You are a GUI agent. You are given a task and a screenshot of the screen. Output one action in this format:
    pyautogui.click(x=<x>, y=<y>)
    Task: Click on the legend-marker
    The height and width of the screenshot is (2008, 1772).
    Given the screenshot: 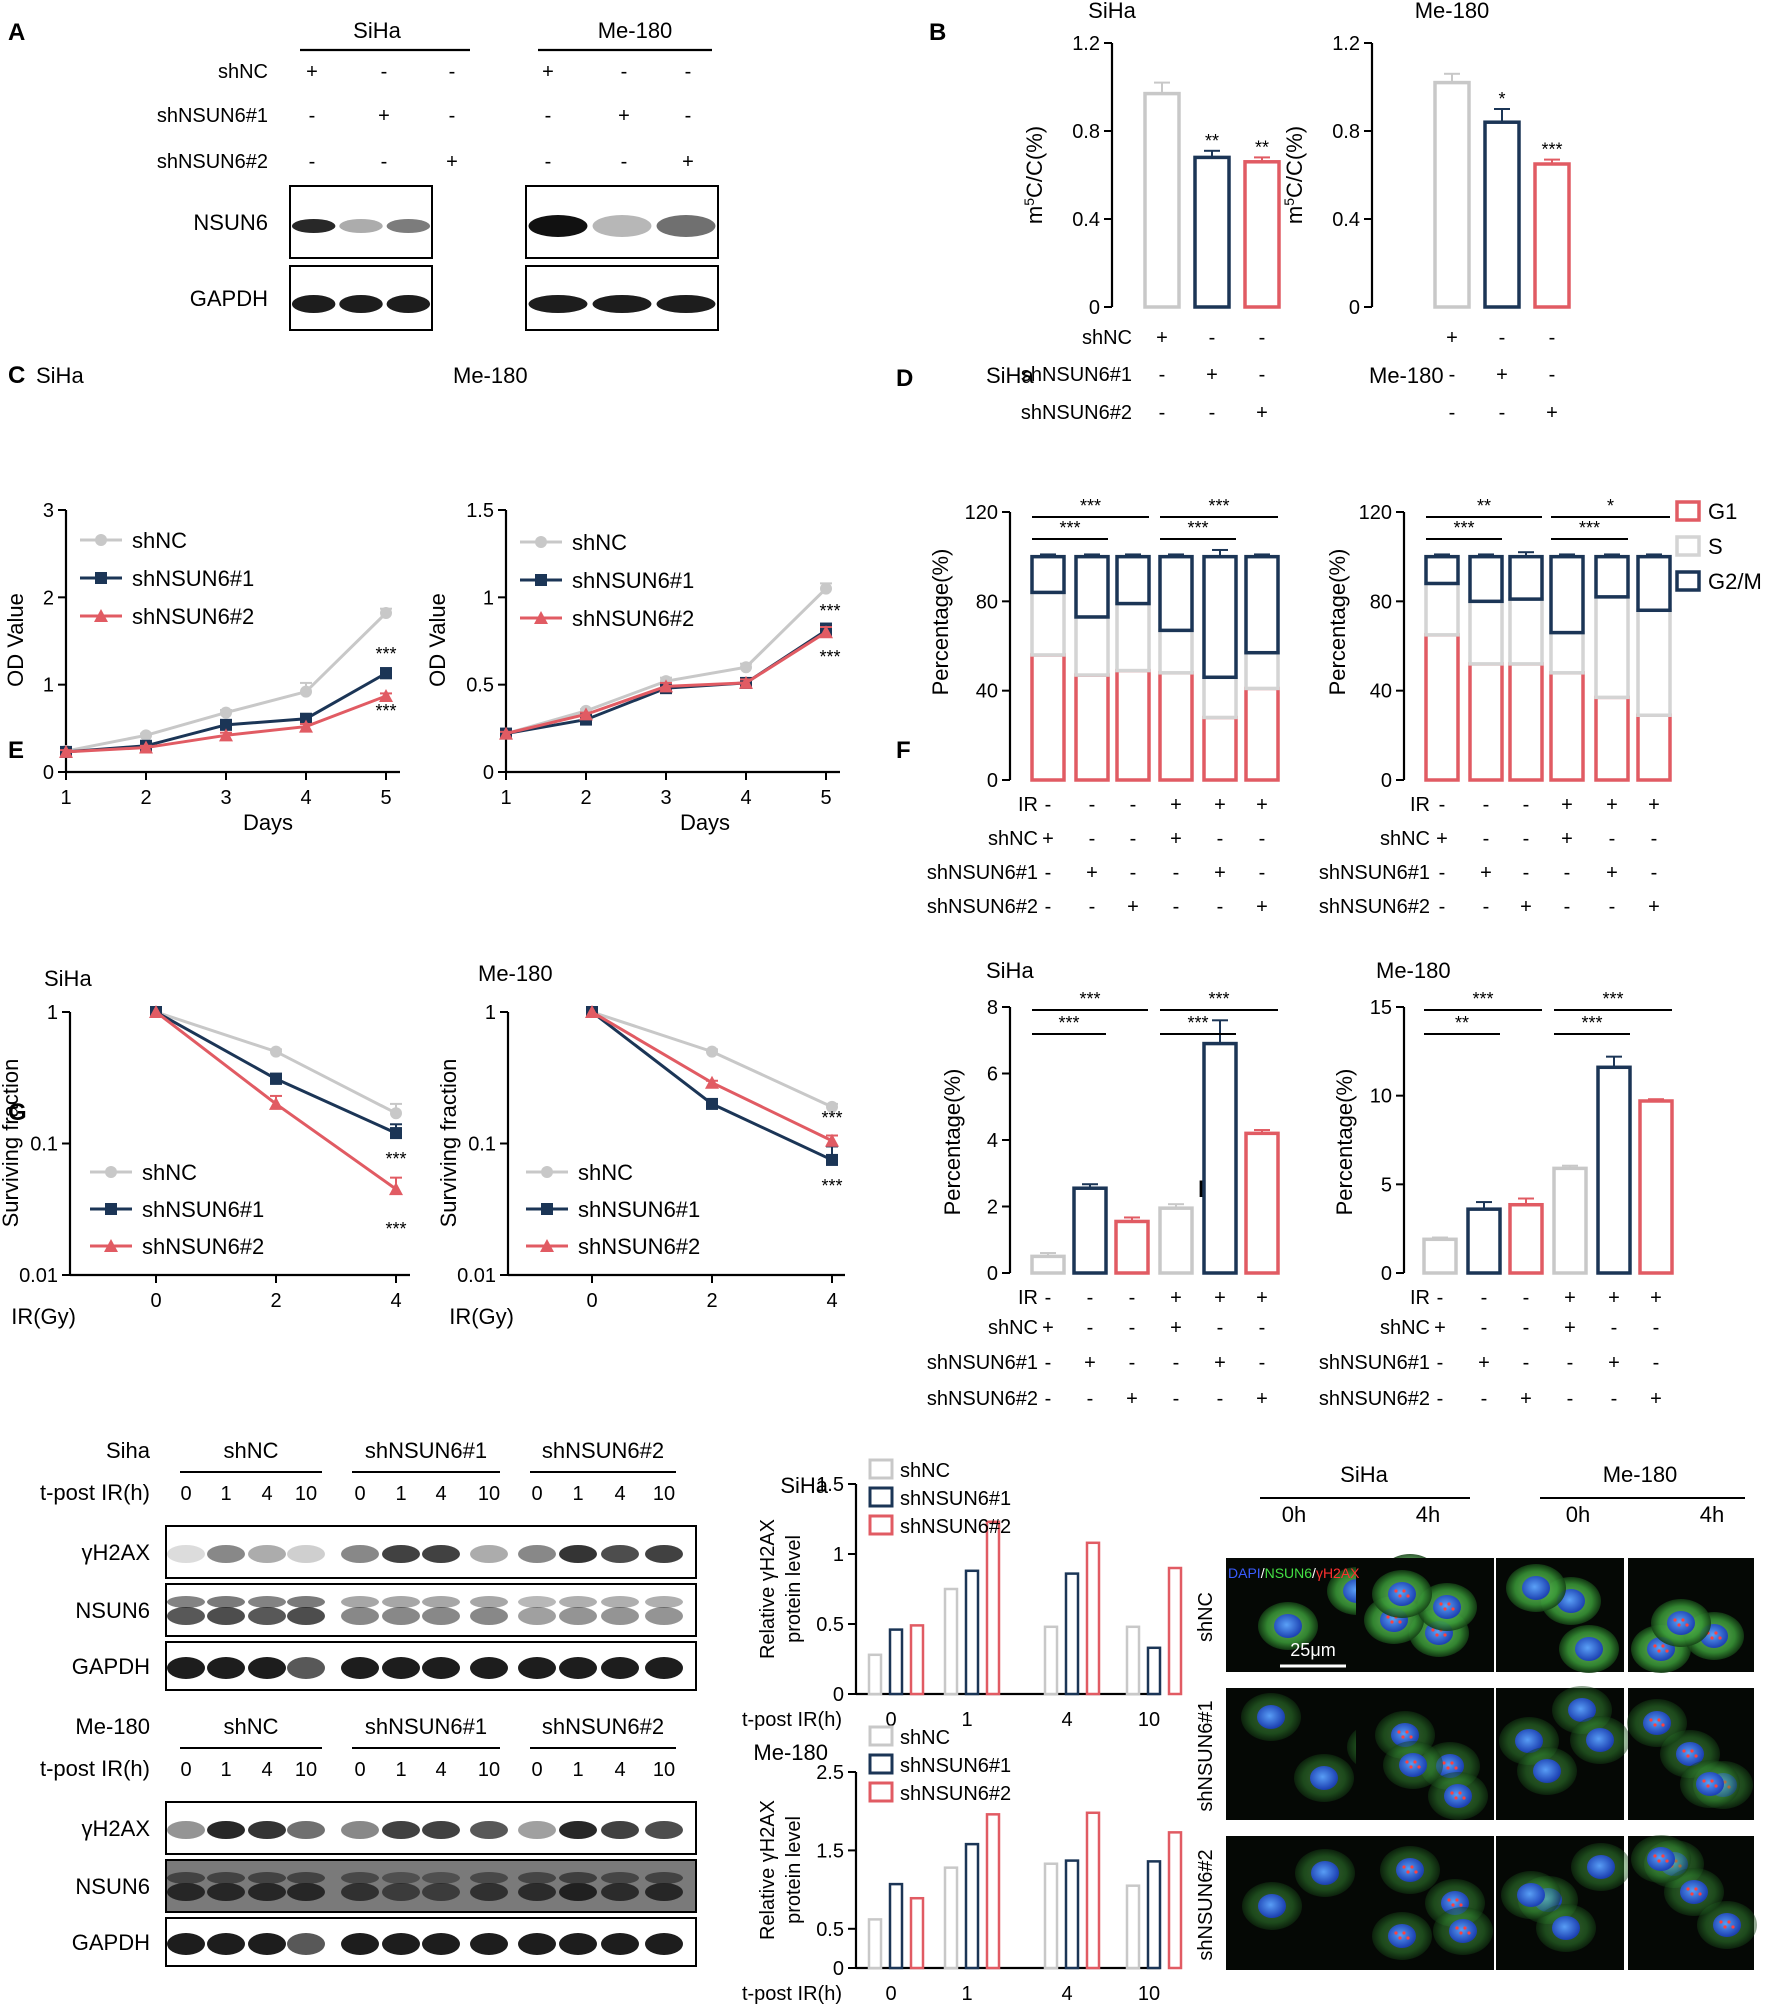 What is the action you would take?
    pyautogui.click(x=541, y=580)
    